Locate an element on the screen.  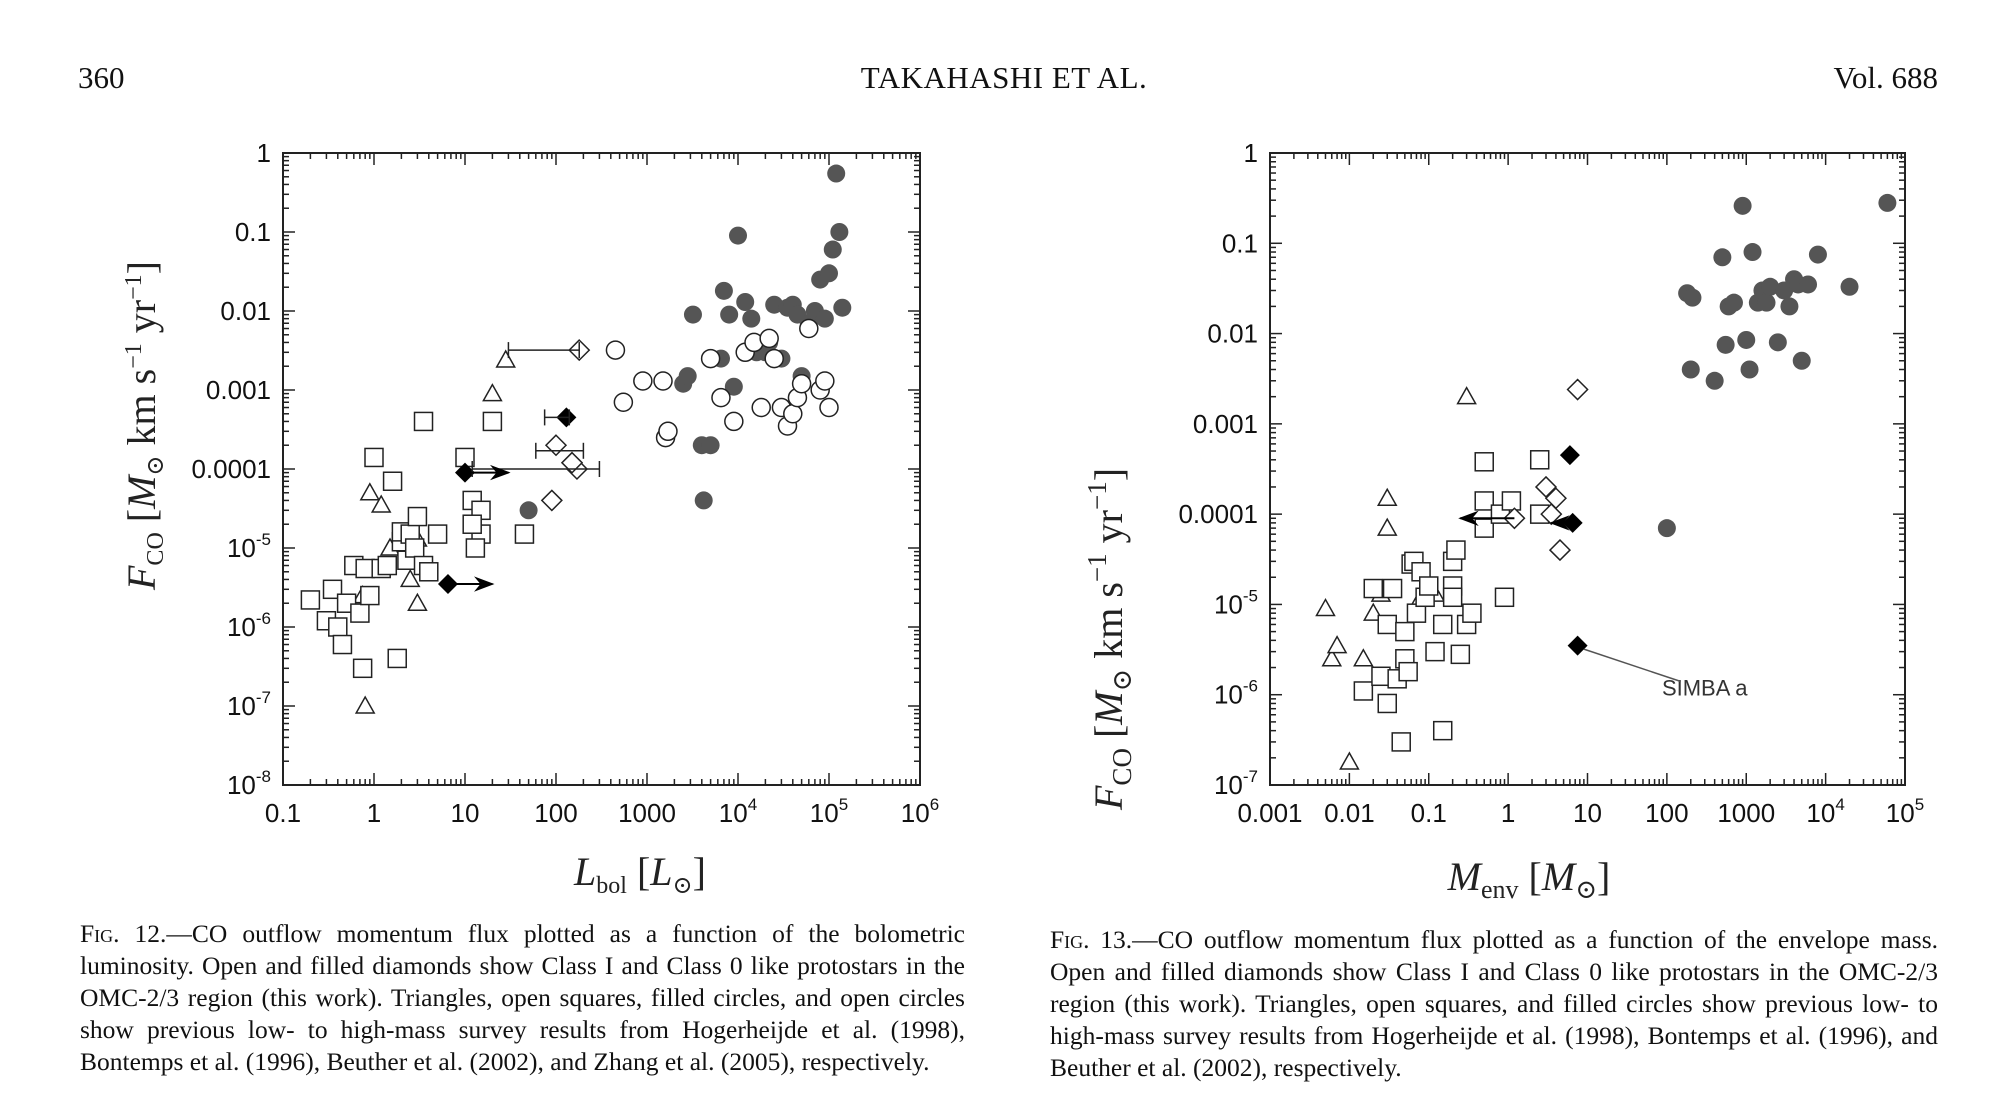
x-tick-label: 100 is located at coordinates (555, 813).